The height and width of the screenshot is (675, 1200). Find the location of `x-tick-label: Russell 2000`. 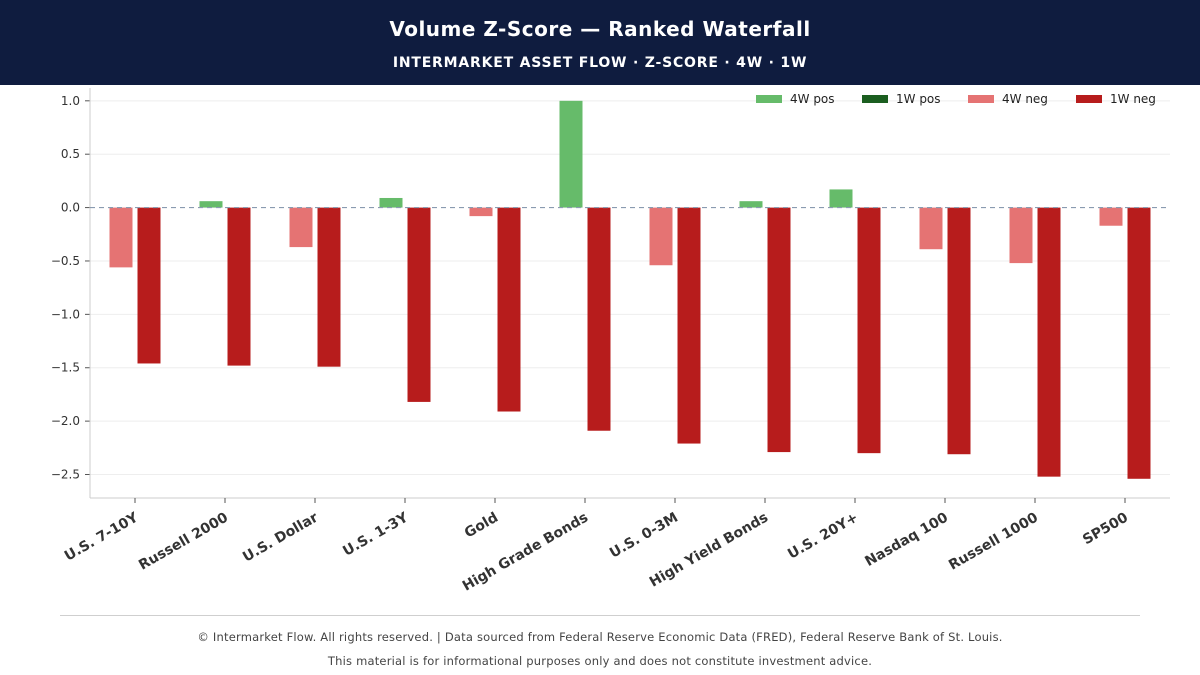

x-tick-label: Russell 2000 is located at coordinates (183, 541).